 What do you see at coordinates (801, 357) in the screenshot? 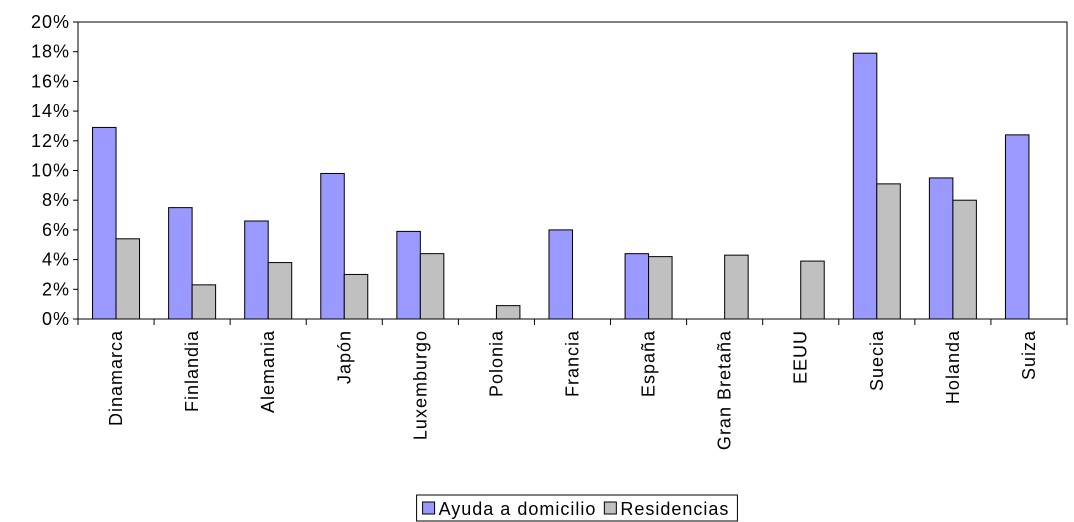
I see `x-tick-label: EEUU` at bounding box center [801, 357].